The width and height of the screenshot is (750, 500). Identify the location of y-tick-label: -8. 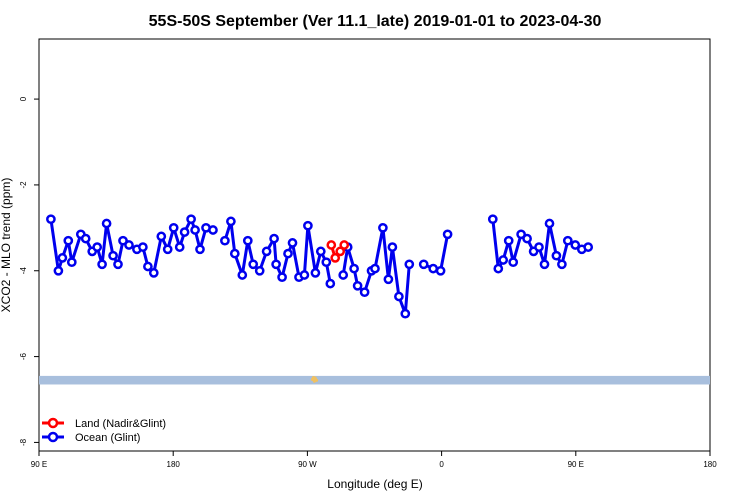
(23, 442).